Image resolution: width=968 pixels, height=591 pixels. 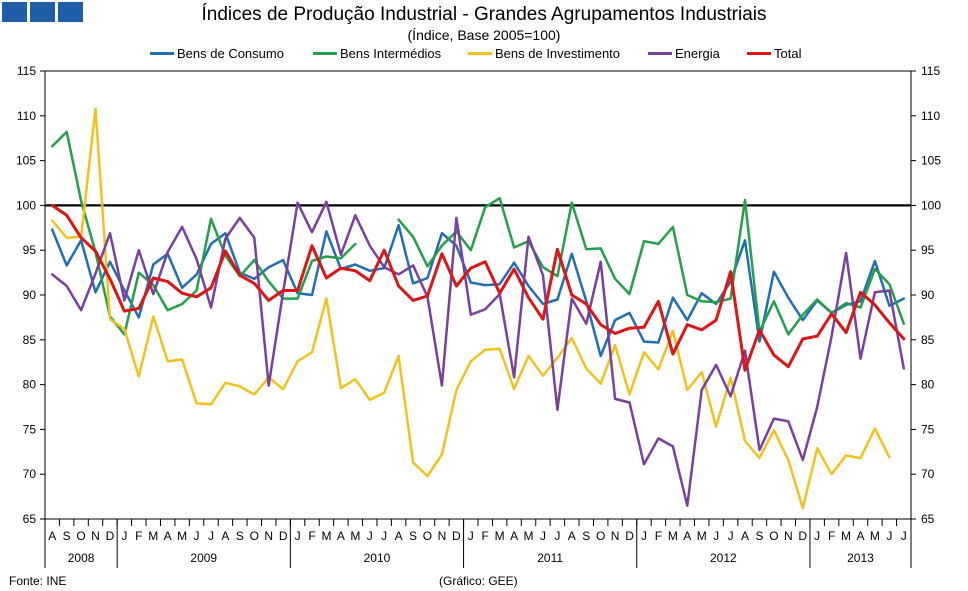 I want to click on x-month-label-54: F, so click(x=831, y=536).